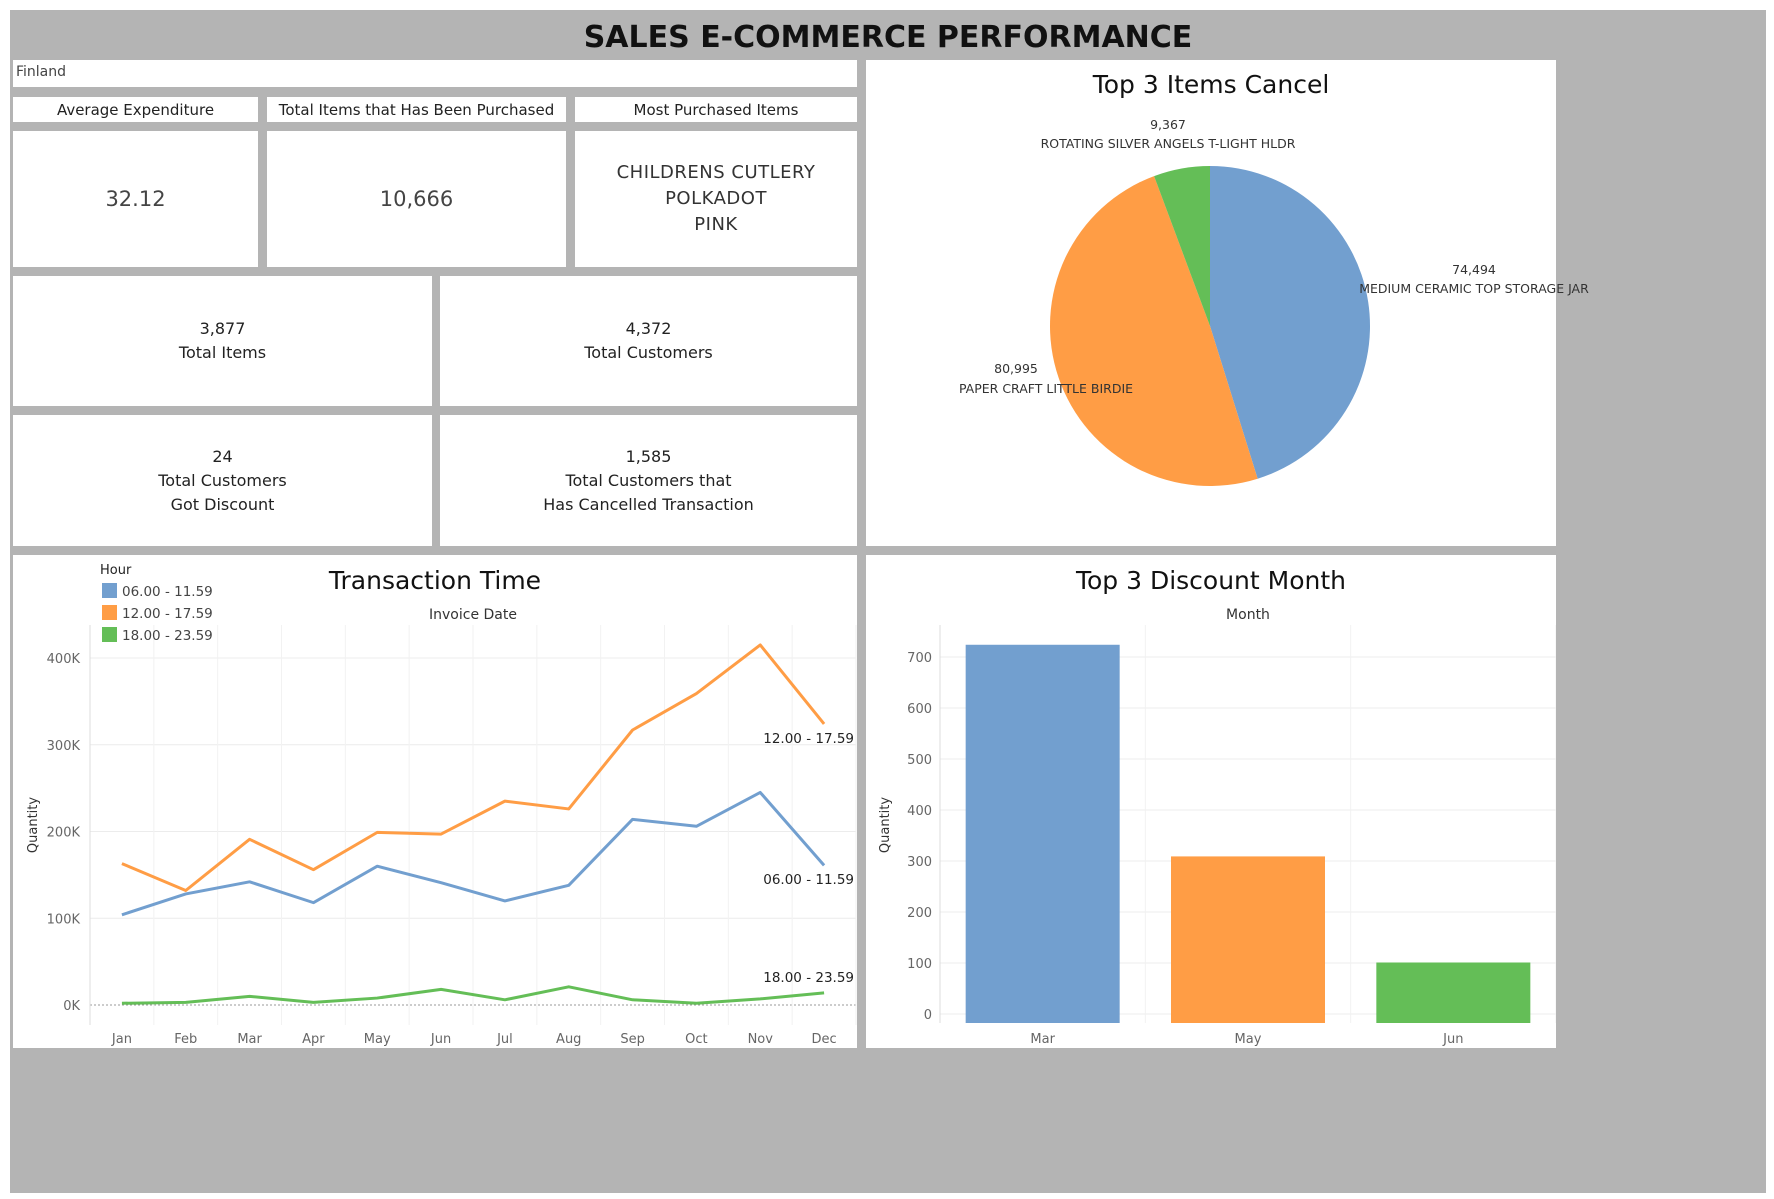 This screenshot has height=1199, width=1774. What do you see at coordinates (167, 636) in the screenshot?
I see `legend-label: 18.00 - 23.59` at bounding box center [167, 636].